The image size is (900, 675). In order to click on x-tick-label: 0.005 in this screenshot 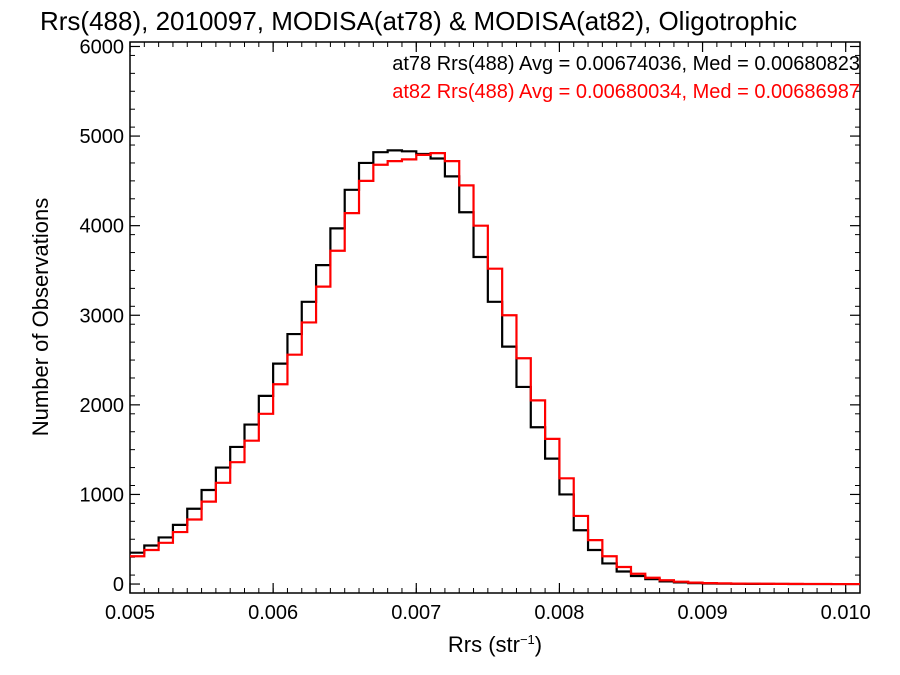, I will do `click(130, 613)`.